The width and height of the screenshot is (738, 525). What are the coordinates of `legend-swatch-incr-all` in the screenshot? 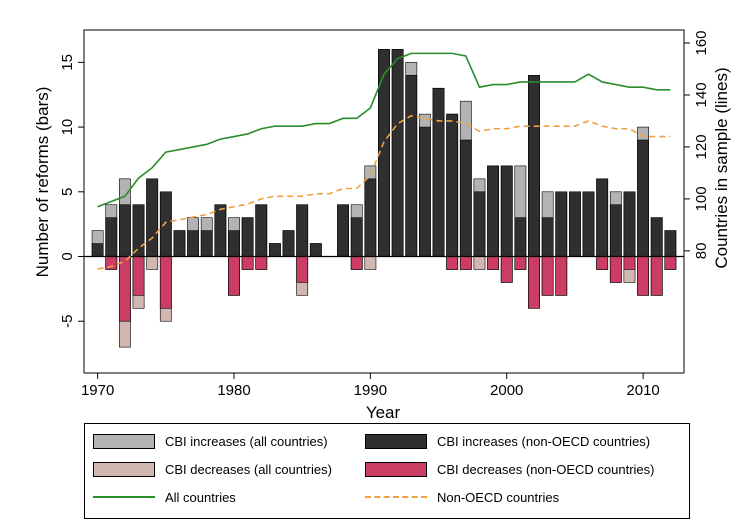 It's located at (124, 441).